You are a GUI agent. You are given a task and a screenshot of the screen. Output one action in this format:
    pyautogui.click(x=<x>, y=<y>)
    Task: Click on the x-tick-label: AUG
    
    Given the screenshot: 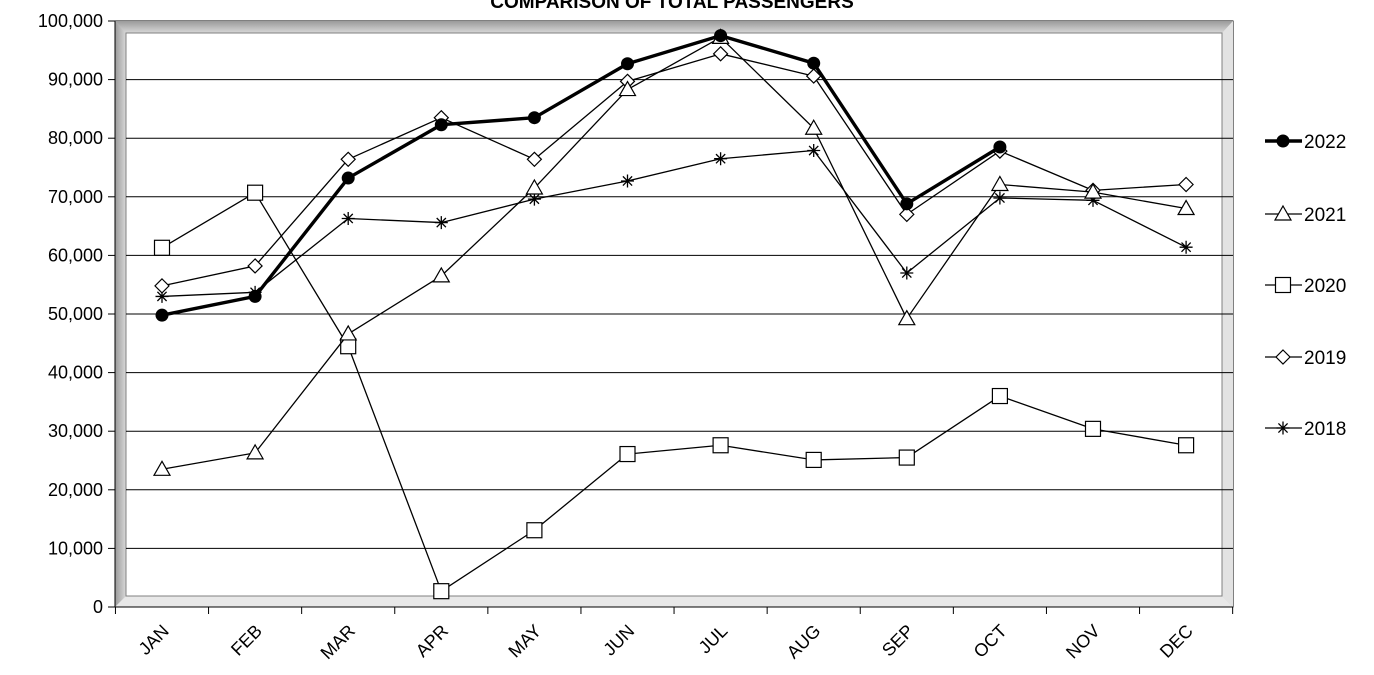 What is the action you would take?
    pyautogui.click(x=804, y=642)
    